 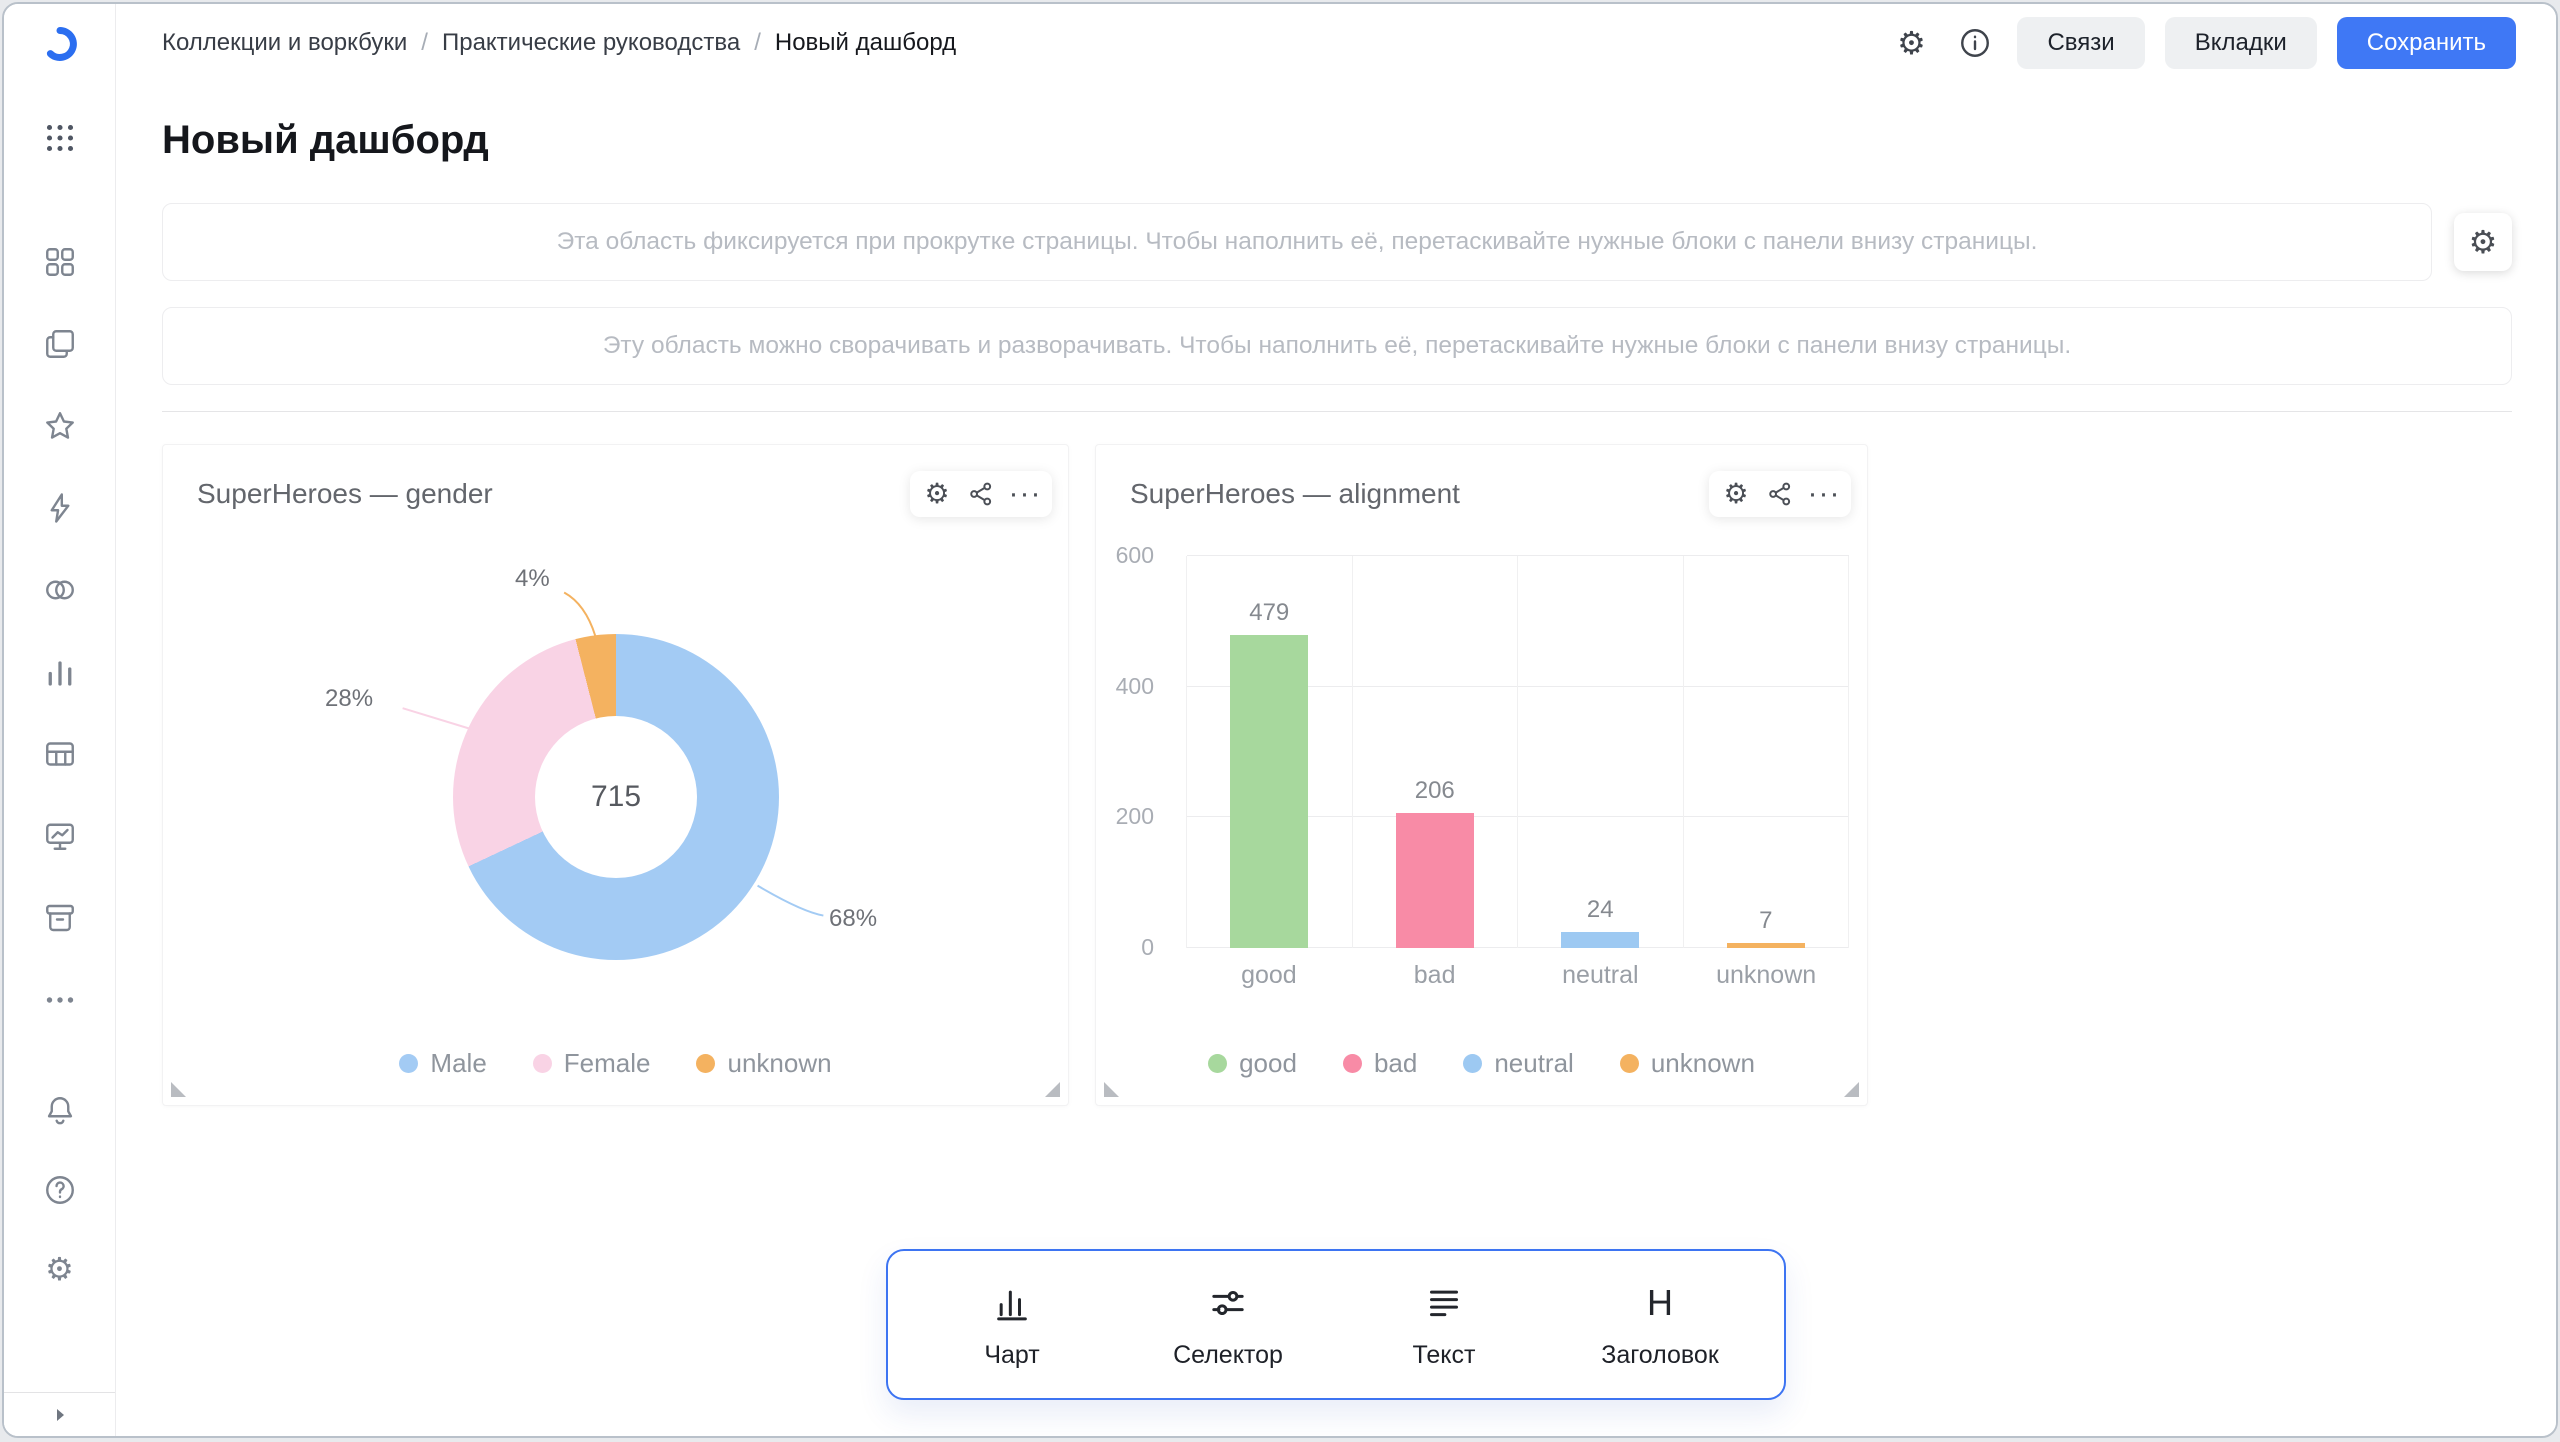 I want to click on bar-chart-icon, so click(x=59, y=673).